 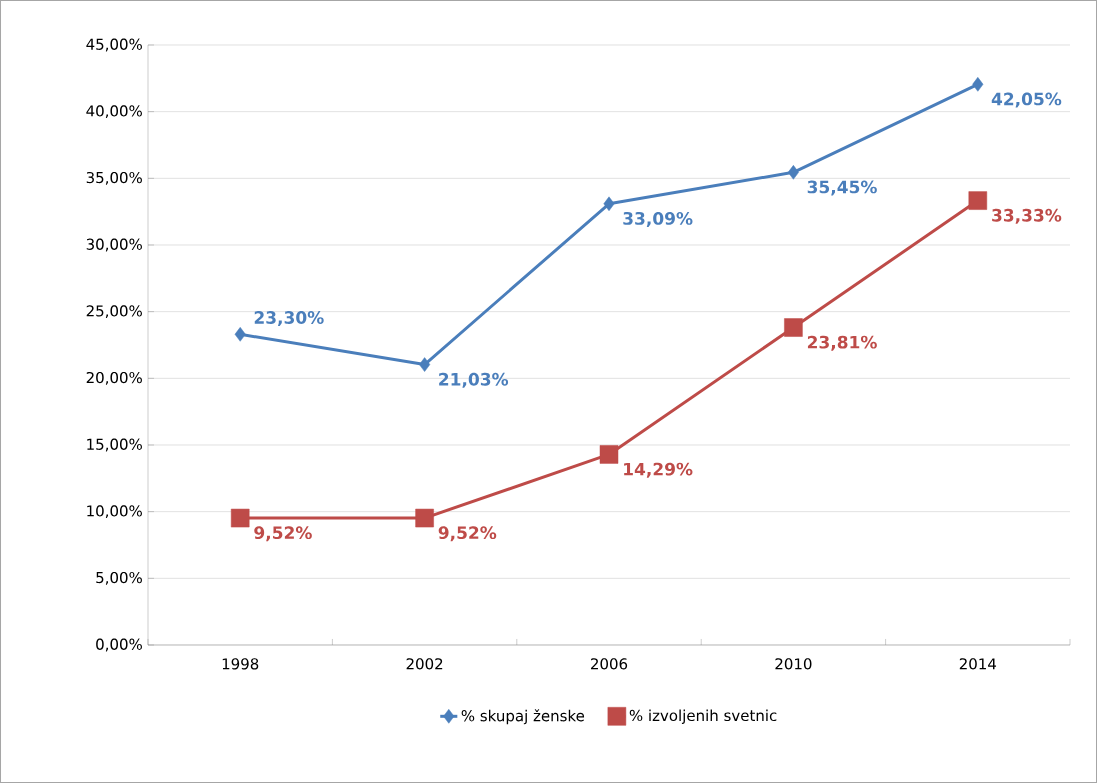 What do you see at coordinates (523, 717) in the screenshot?
I see `legend-label: % skupaj ženske` at bounding box center [523, 717].